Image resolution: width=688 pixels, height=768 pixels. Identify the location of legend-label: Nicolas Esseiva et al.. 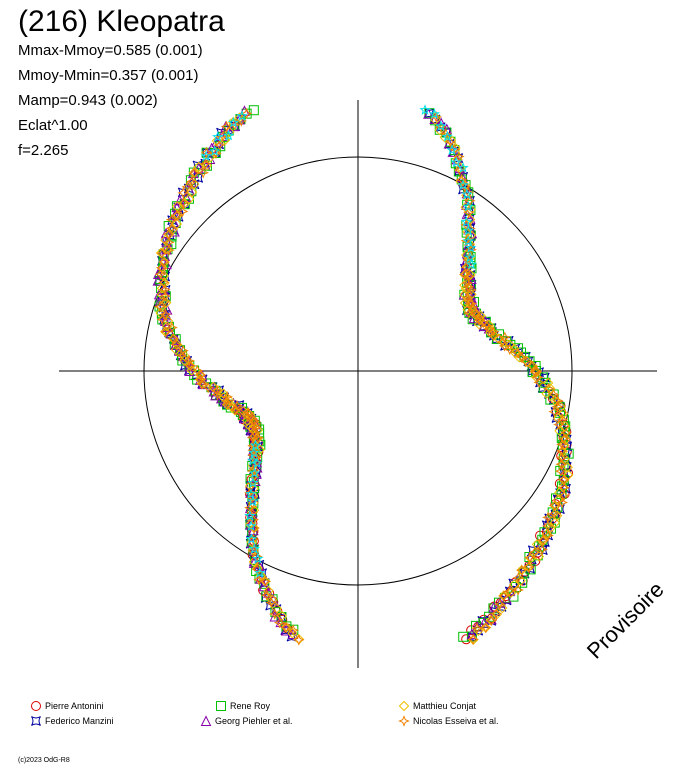
(456, 721).